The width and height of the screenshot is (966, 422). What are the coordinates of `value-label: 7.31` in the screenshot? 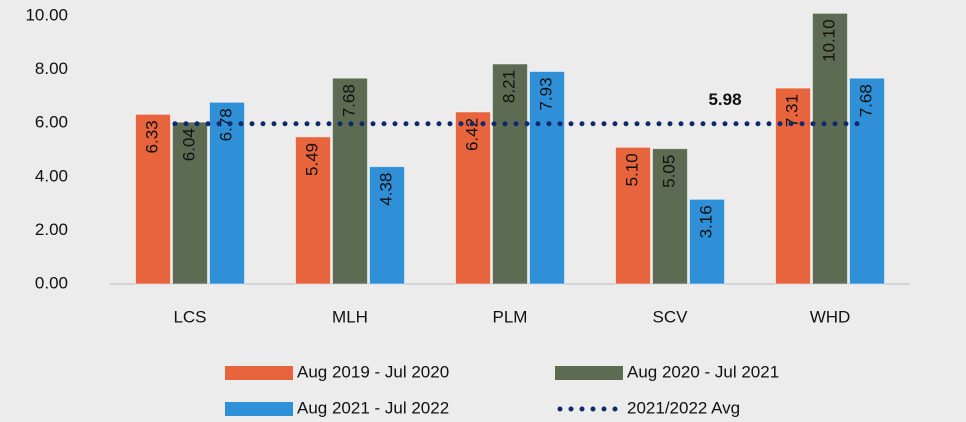 It's located at (791, 110).